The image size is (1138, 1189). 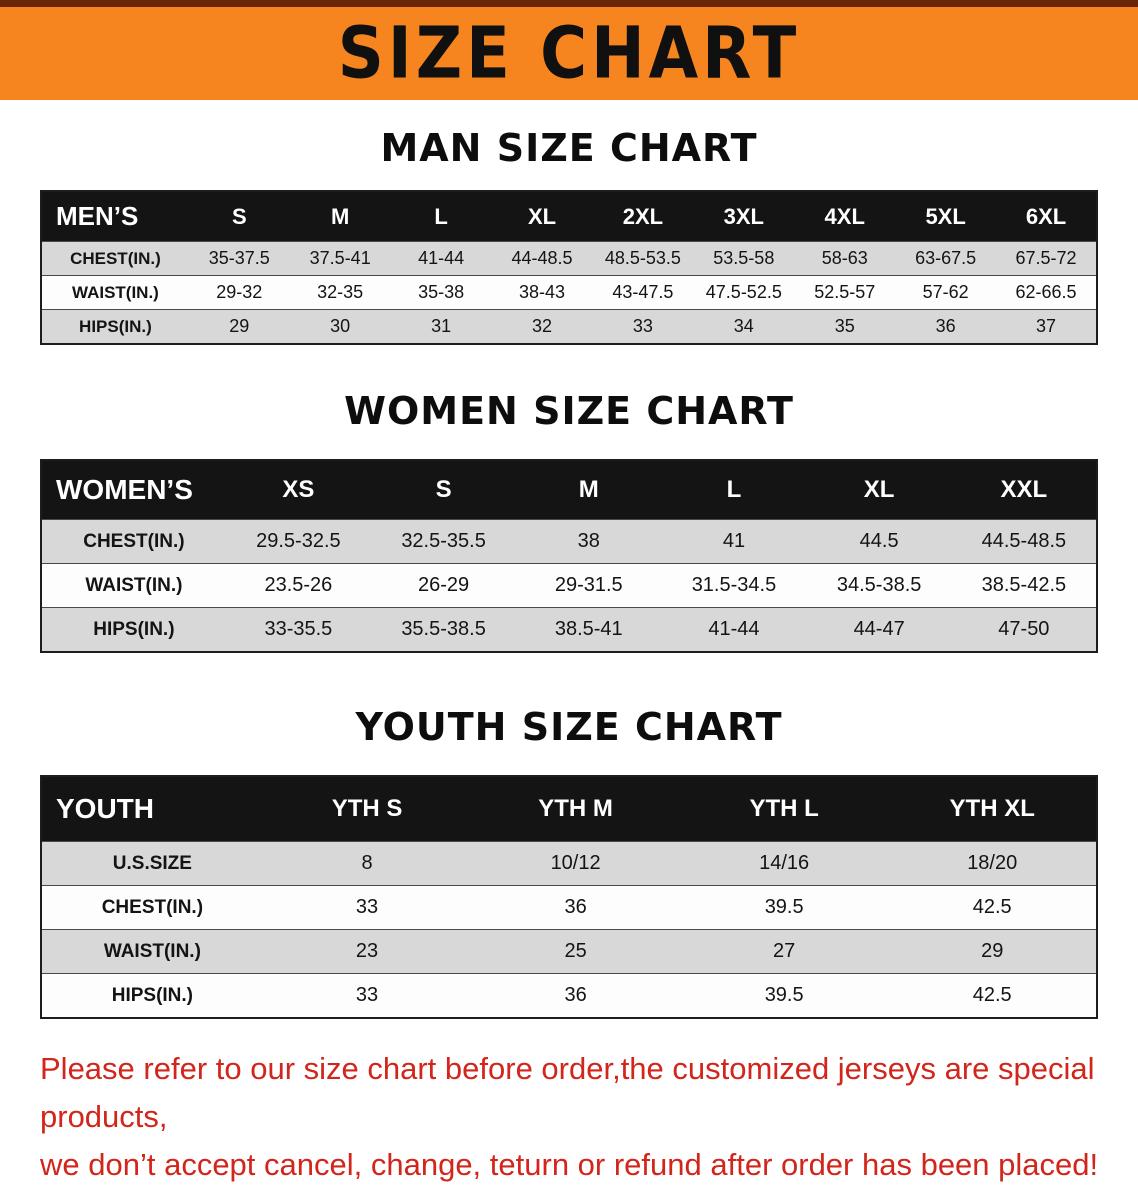 What do you see at coordinates (441, 258) in the screenshot?
I see `table-cell: 41-44` at bounding box center [441, 258].